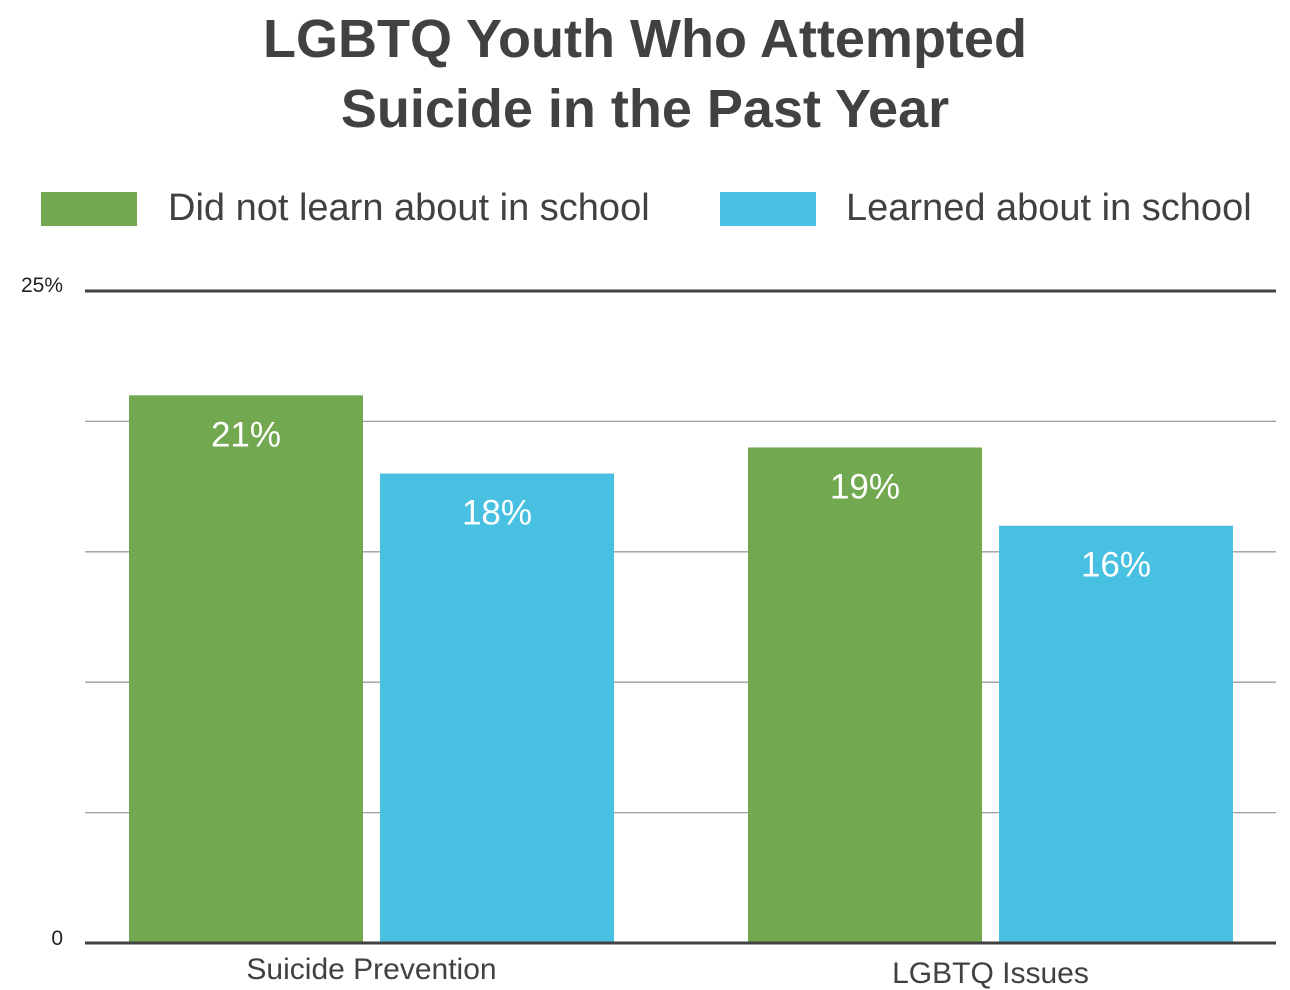 Image resolution: width=1290 pixels, height=990 pixels. Describe the element at coordinates (645, 39) in the screenshot. I see `chart-title-line-1: LGBTQ Youth Who Attempted` at that location.